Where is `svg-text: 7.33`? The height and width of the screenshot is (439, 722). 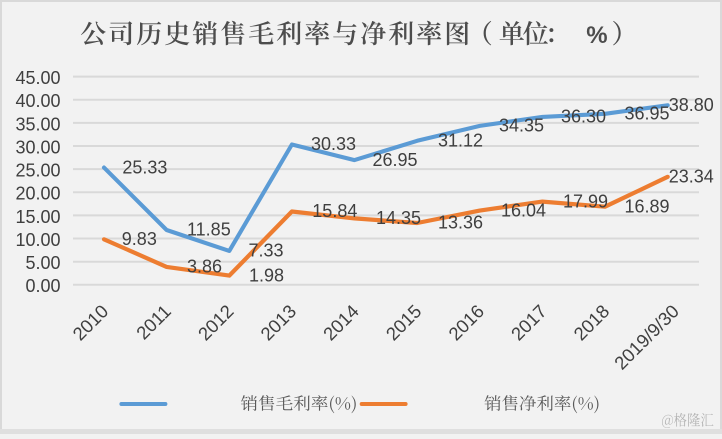
svg-text: 7.33 is located at coordinates (266, 251).